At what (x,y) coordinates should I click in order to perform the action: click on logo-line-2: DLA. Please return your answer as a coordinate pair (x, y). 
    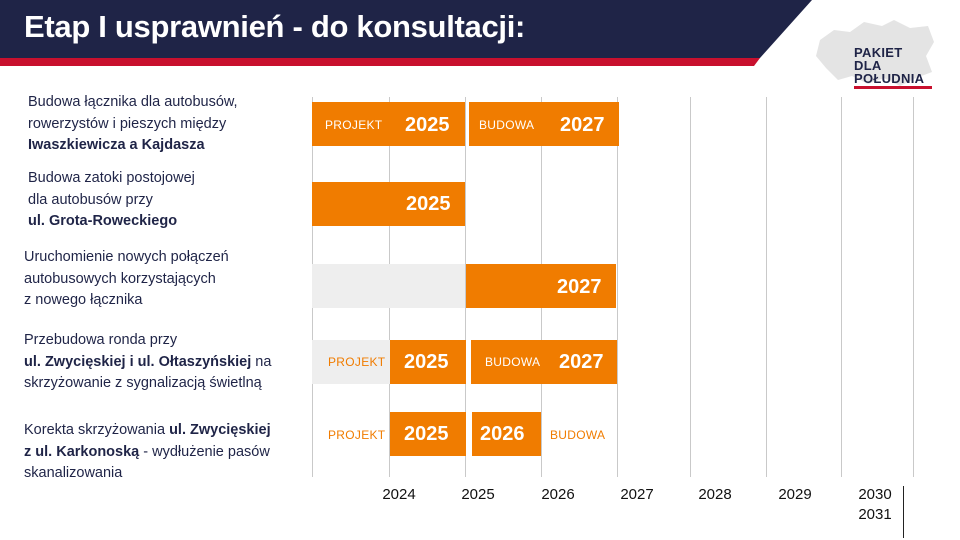
    Looking at the image, I should click on (868, 65).